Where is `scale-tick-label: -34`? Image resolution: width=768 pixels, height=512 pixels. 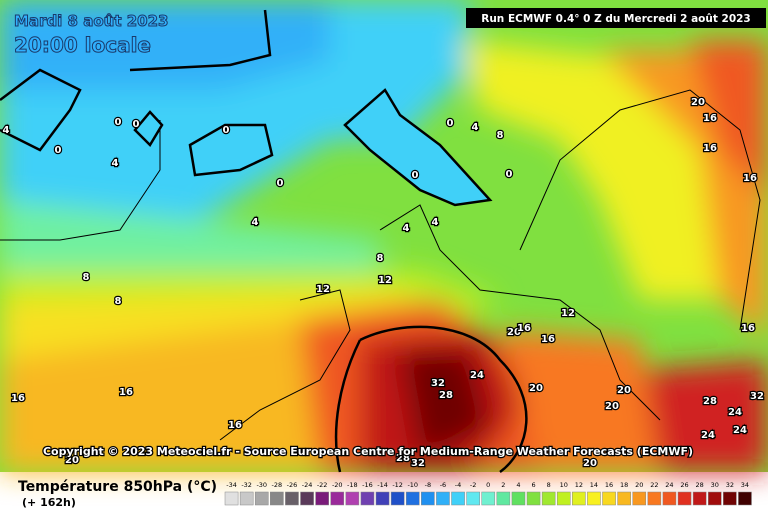
scale-tick-label: -34 is located at coordinates (231, 485).